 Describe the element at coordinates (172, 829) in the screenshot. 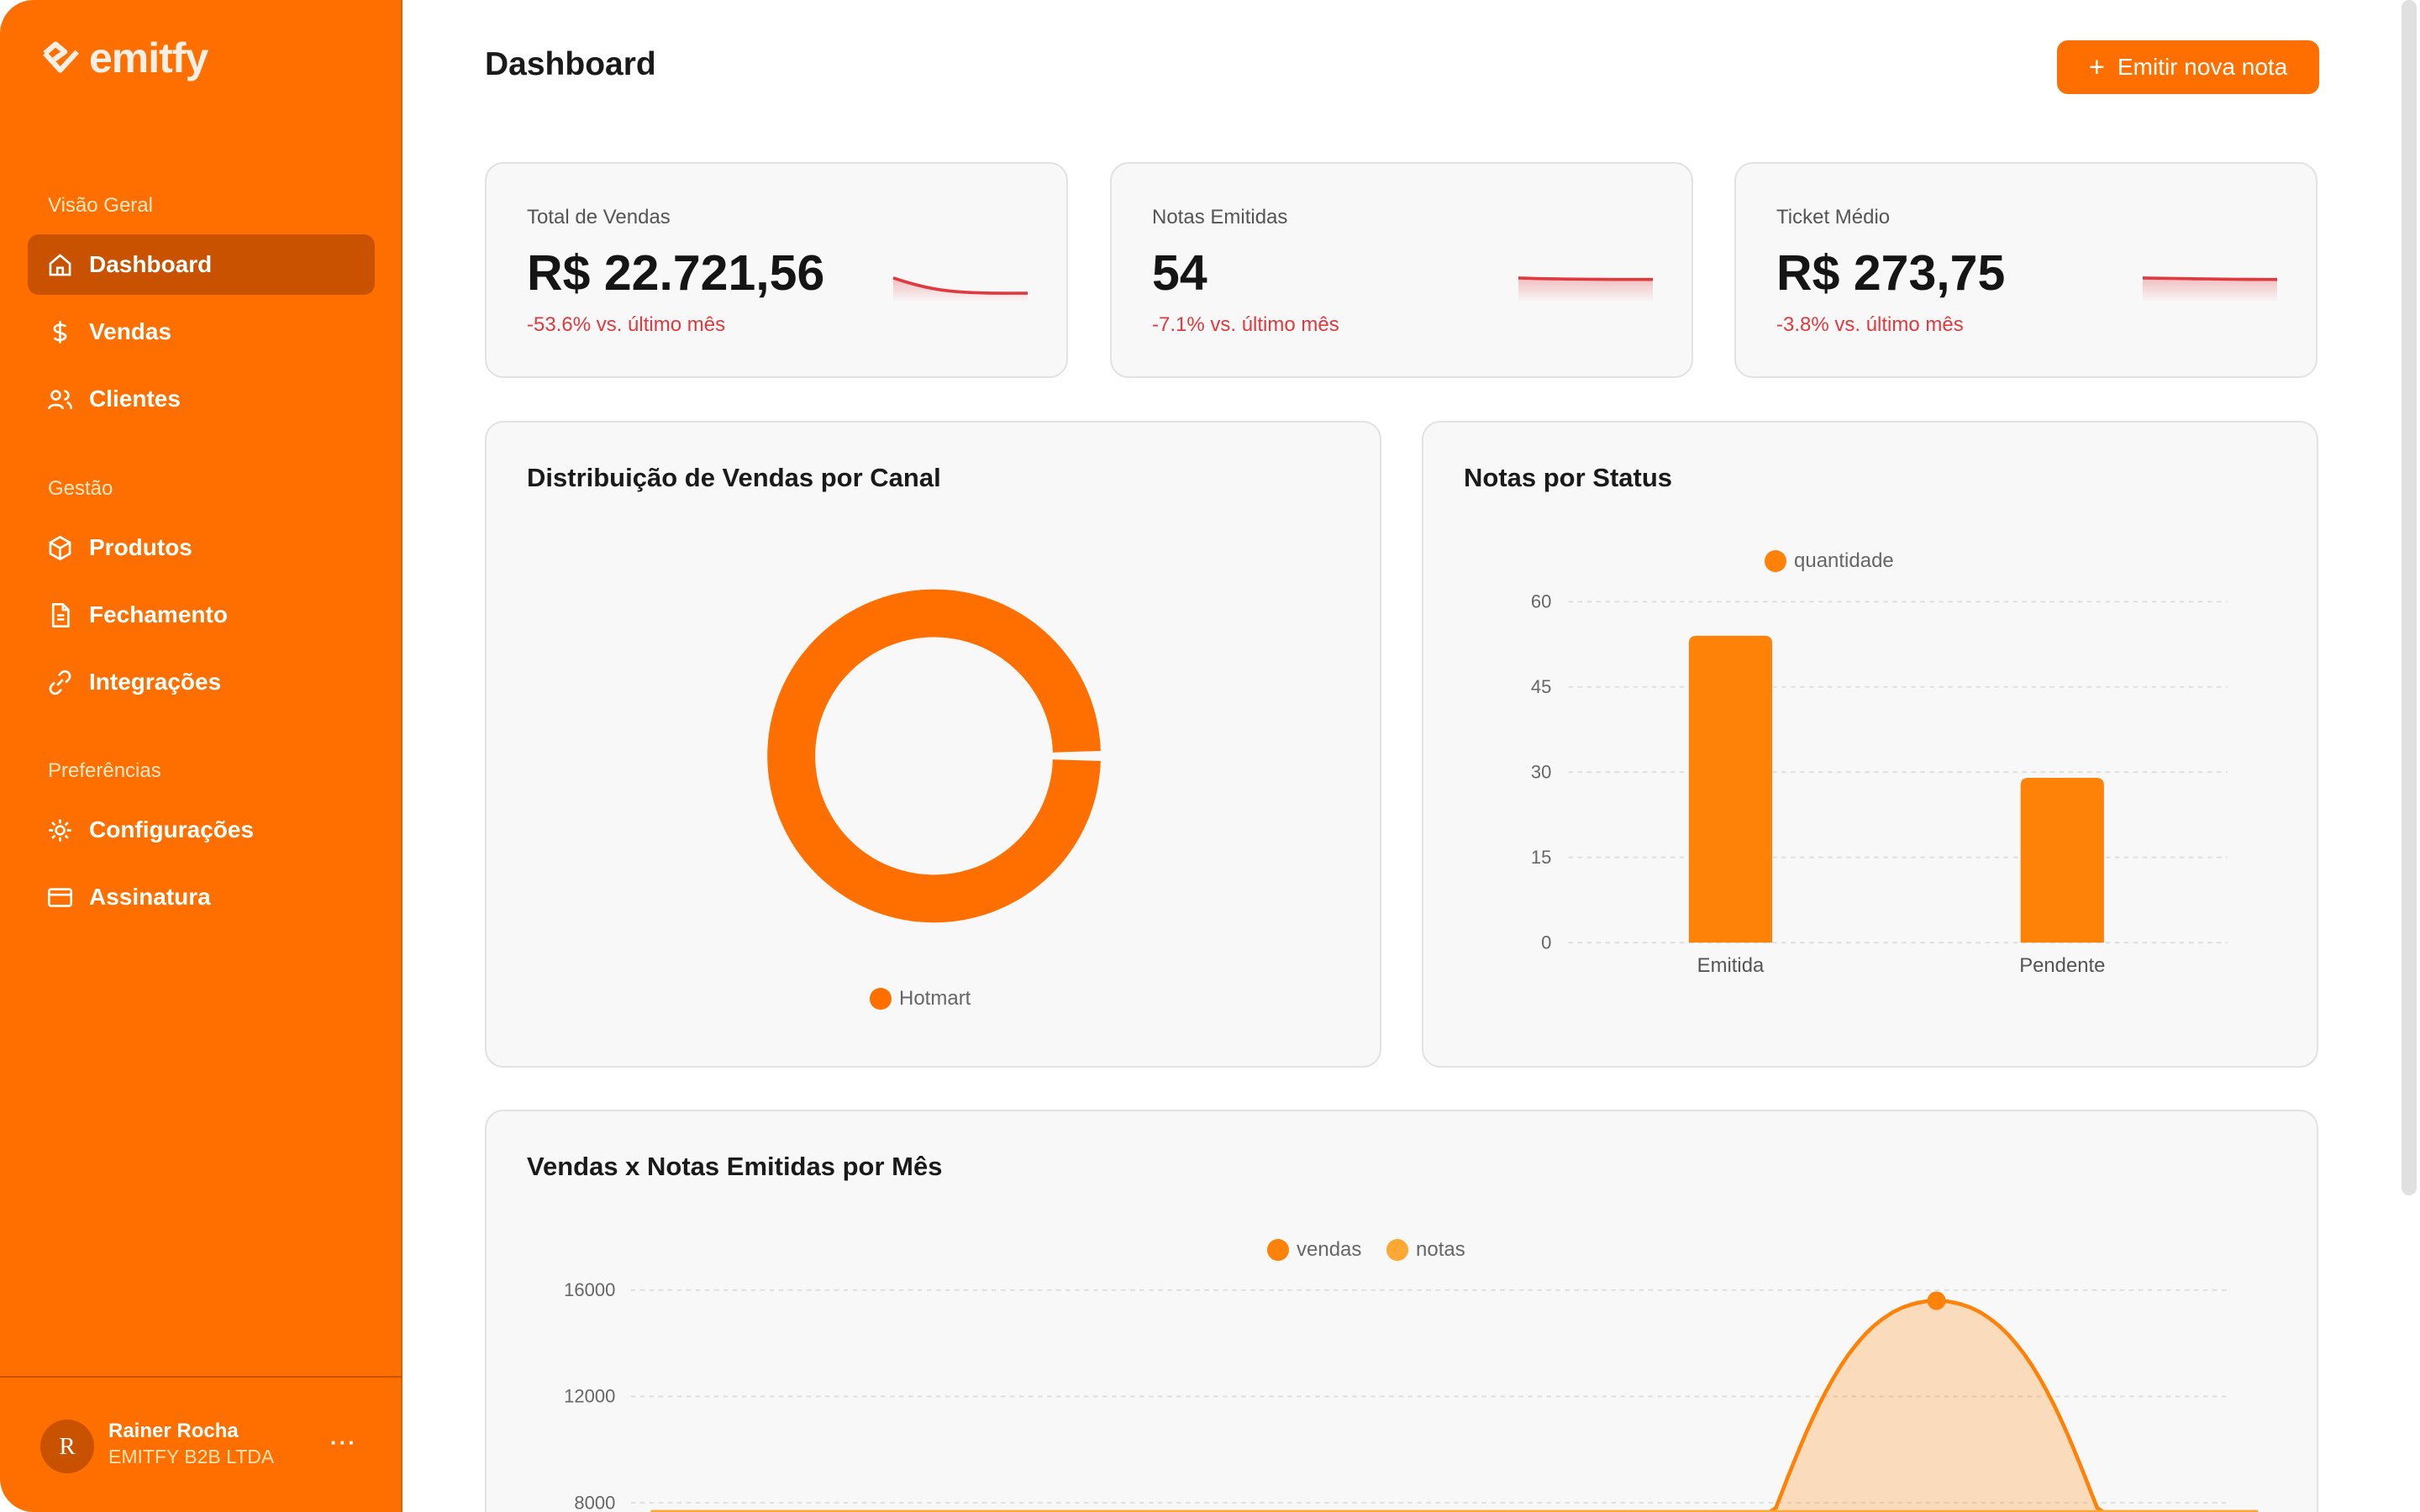

I see `sidebar-item-label: Configurações` at that location.